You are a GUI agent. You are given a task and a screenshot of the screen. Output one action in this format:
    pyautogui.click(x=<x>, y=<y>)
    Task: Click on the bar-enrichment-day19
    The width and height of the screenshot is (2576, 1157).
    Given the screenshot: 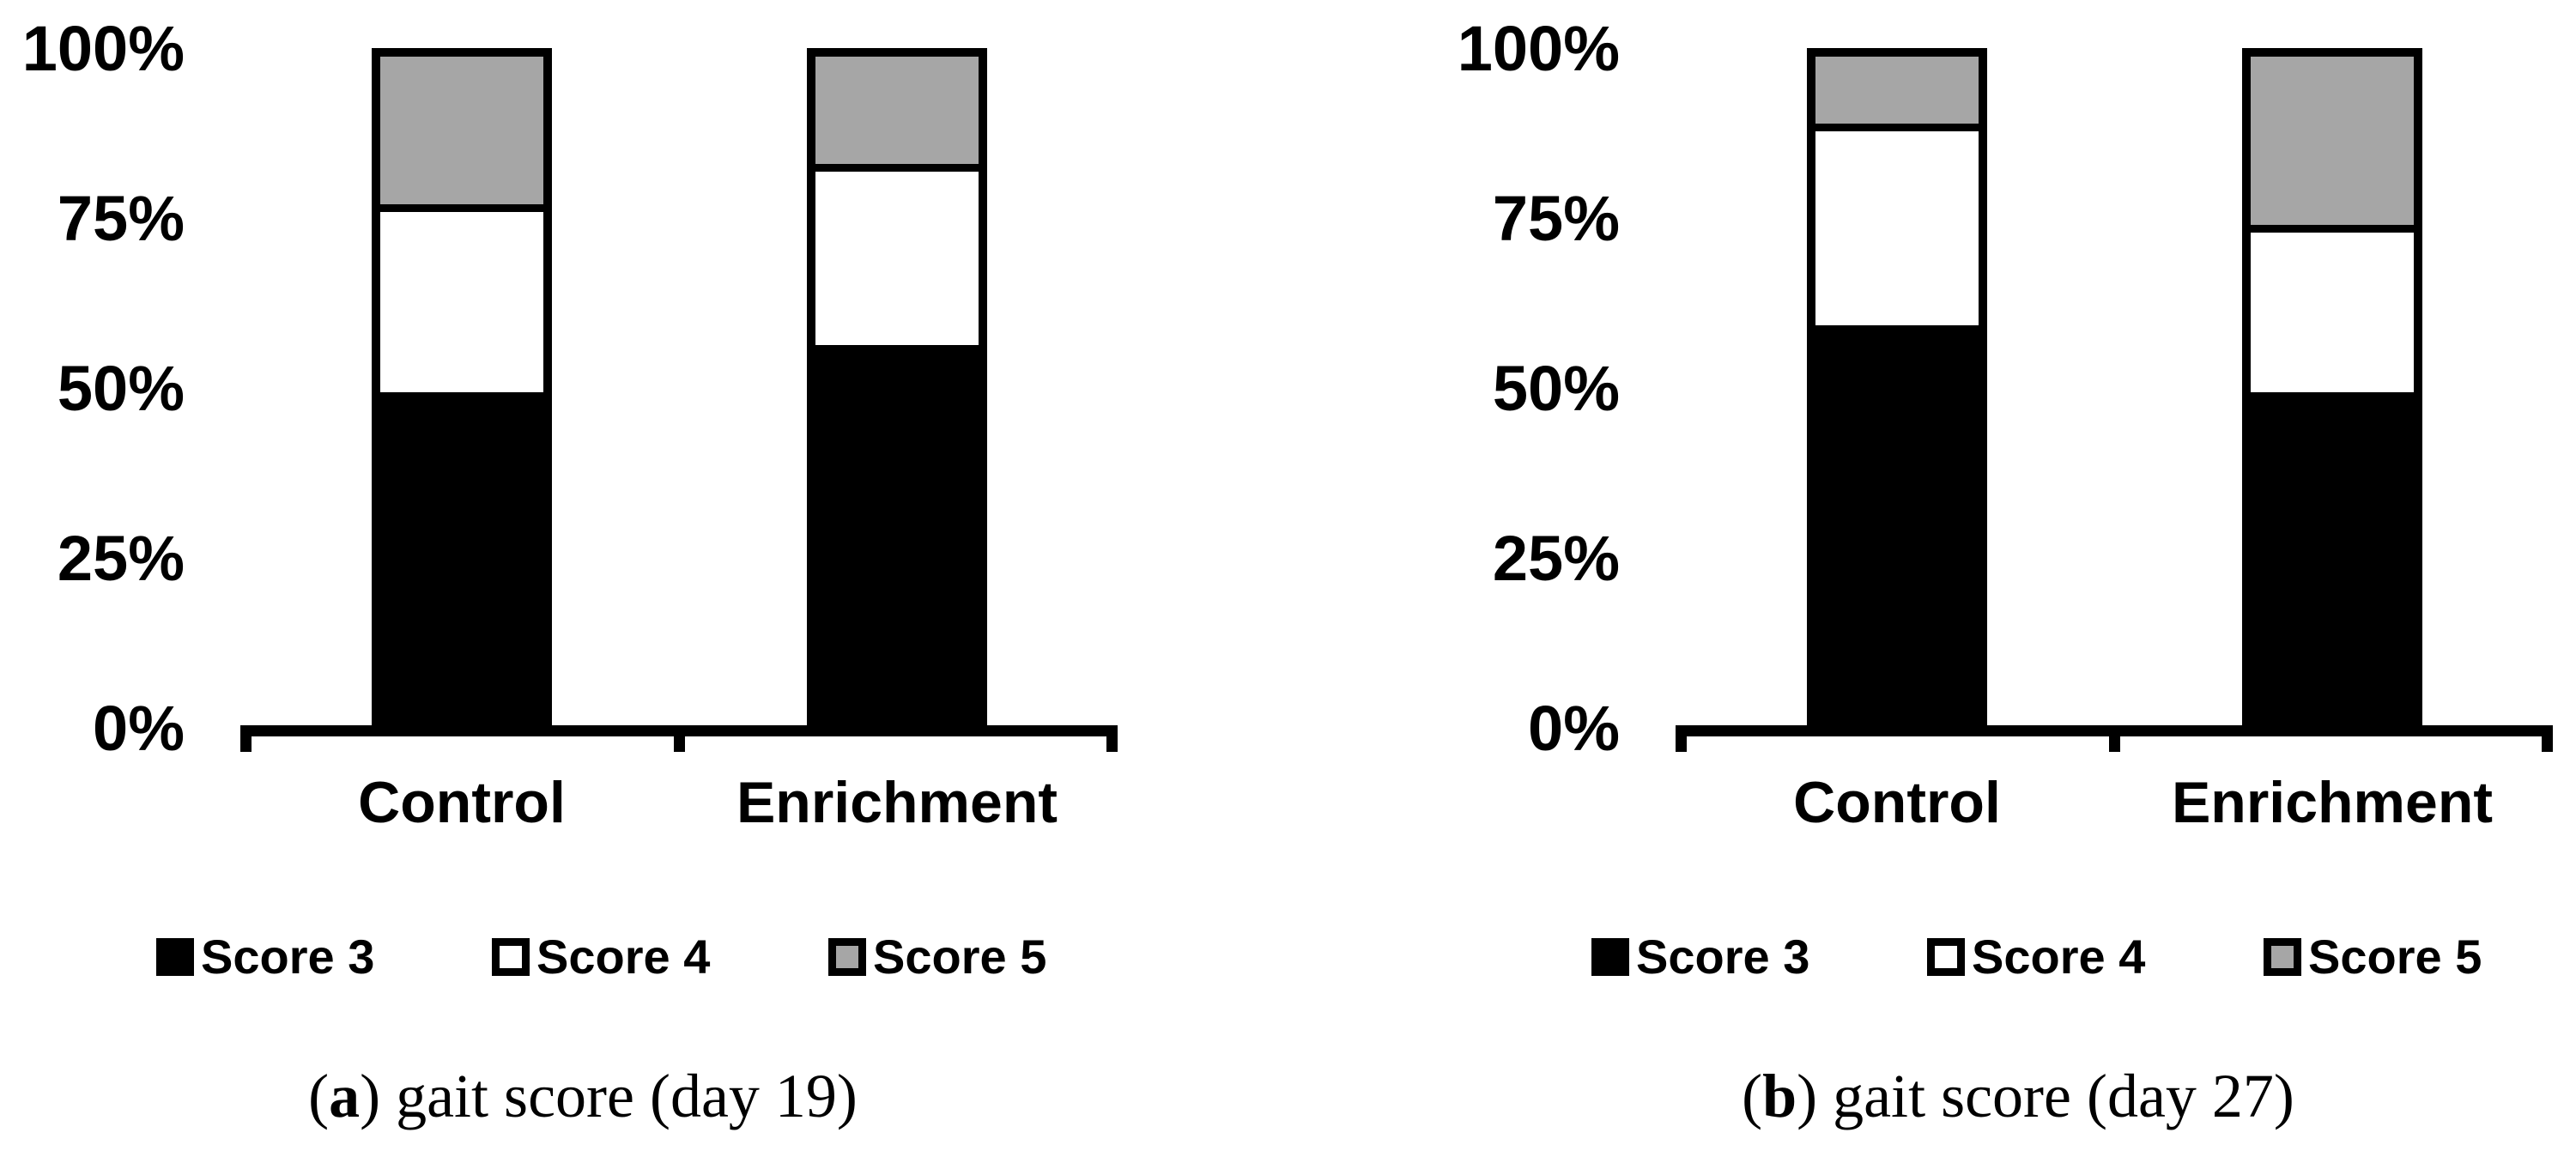 What is the action you would take?
    pyautogui.click(x=897, y=392)
    